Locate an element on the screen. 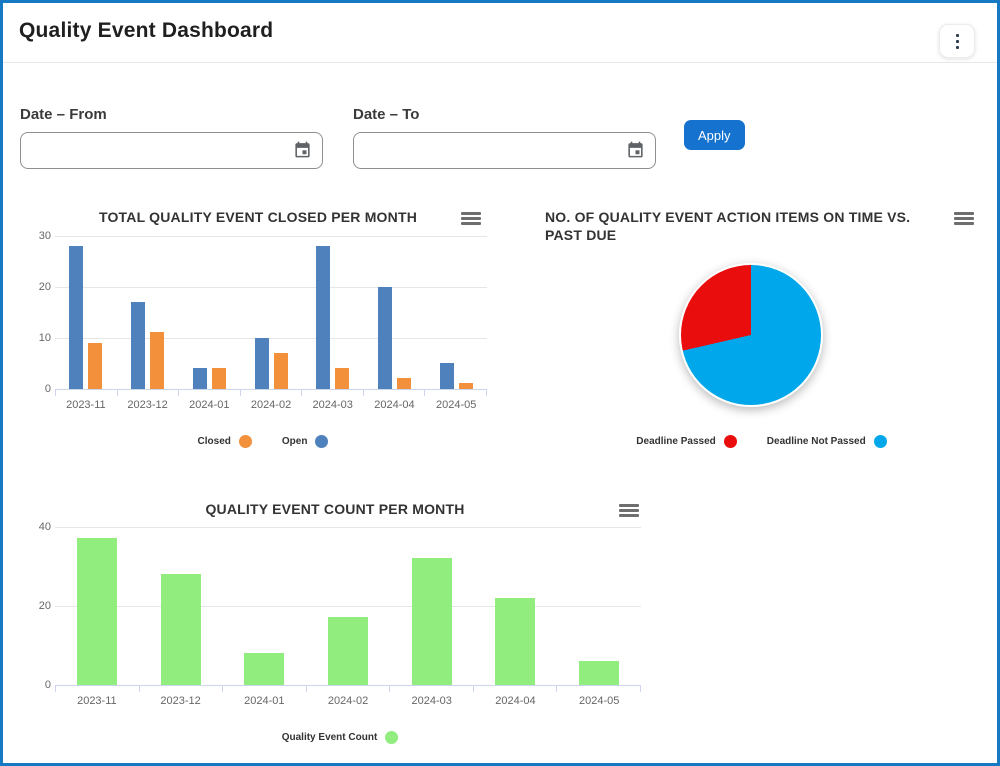 This screenshot has width=1000, height=766. legend-item-closed: Closed is located at coordinates (225, 441).